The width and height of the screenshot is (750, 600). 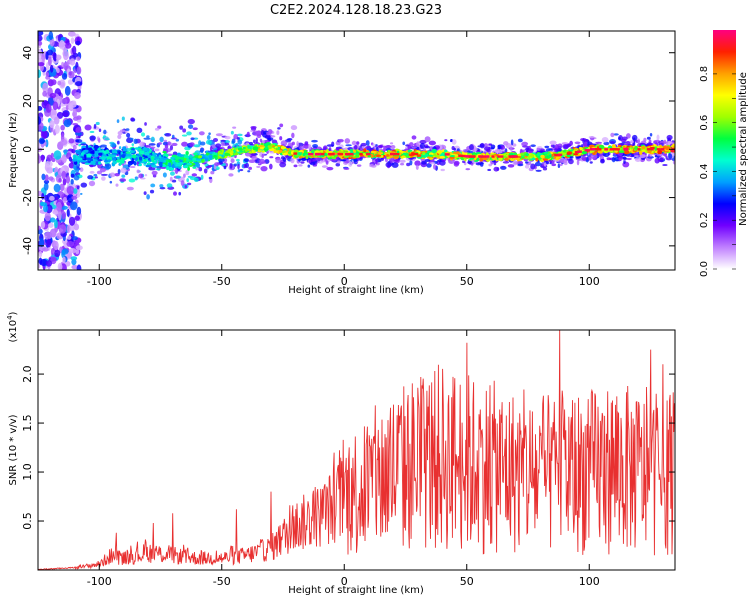 I want to click on spectrogram-x-tick-label: 0, so click(x=344, y=281).